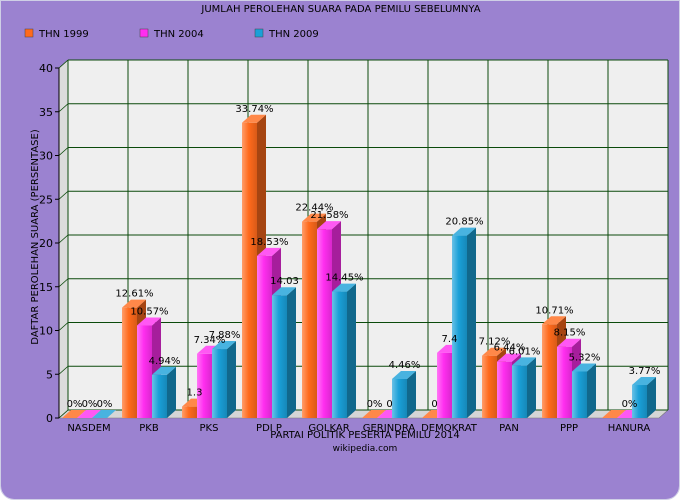 This screenshot has height=500, width=680. What do you see at coordinates (629, 428) in the screenshot?
I see `x-tick-label: HANURA` at bounding box center [629, 428].